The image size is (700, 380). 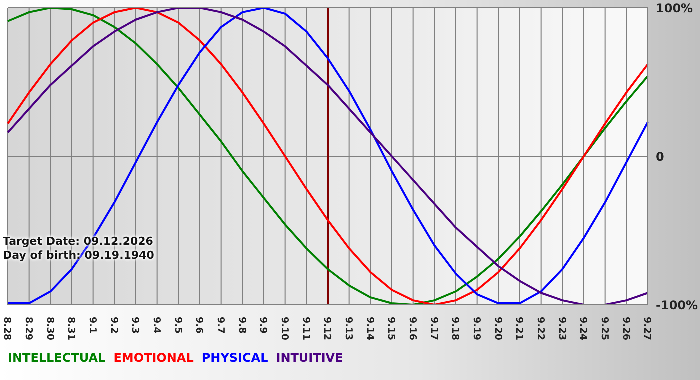 What do you see at coordinates (498, 329) in the screenshot?
I see `x-tick-label: 9.20` at bounding box center [498, 329].